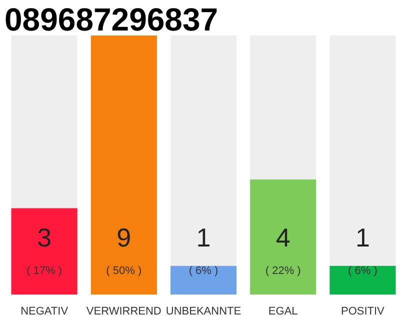  I want to click on x-tick-label: POSITIV, so click(363, 312).